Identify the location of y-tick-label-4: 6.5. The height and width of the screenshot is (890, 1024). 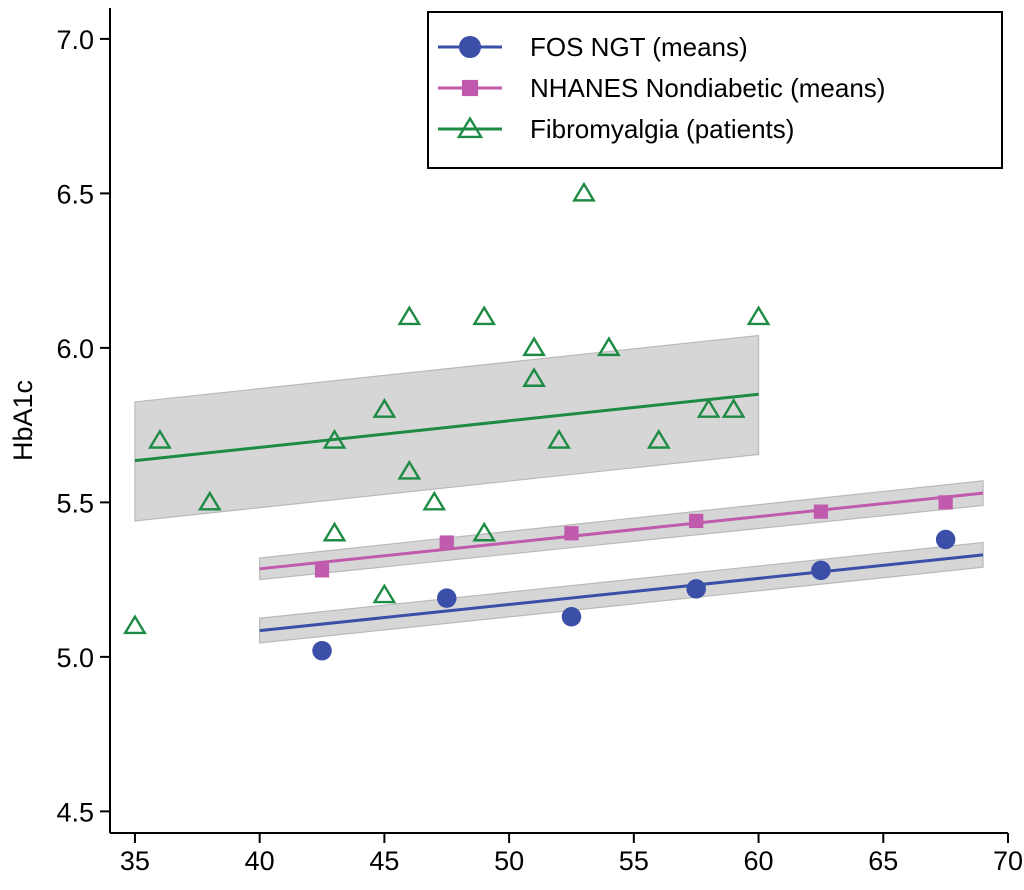
(75, 194).